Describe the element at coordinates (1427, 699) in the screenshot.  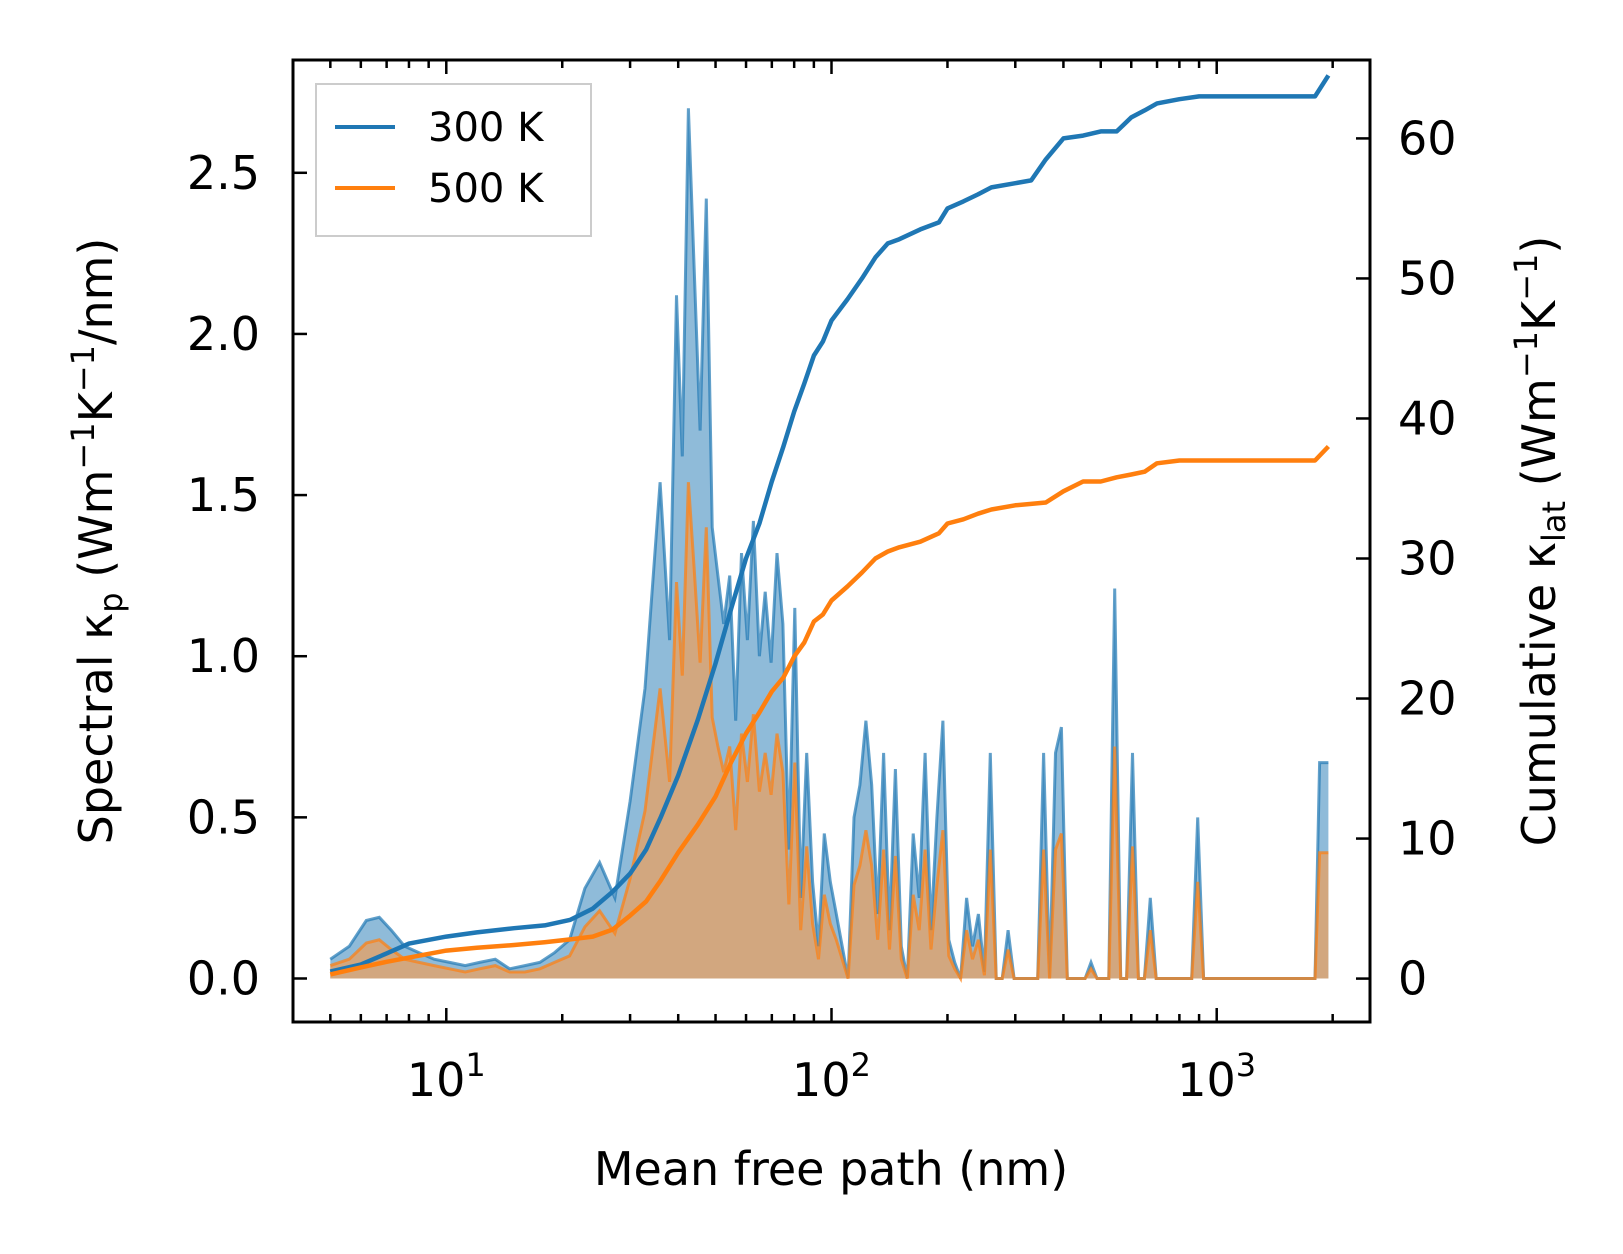
I see `y-right-tick-label: 20` at that location.